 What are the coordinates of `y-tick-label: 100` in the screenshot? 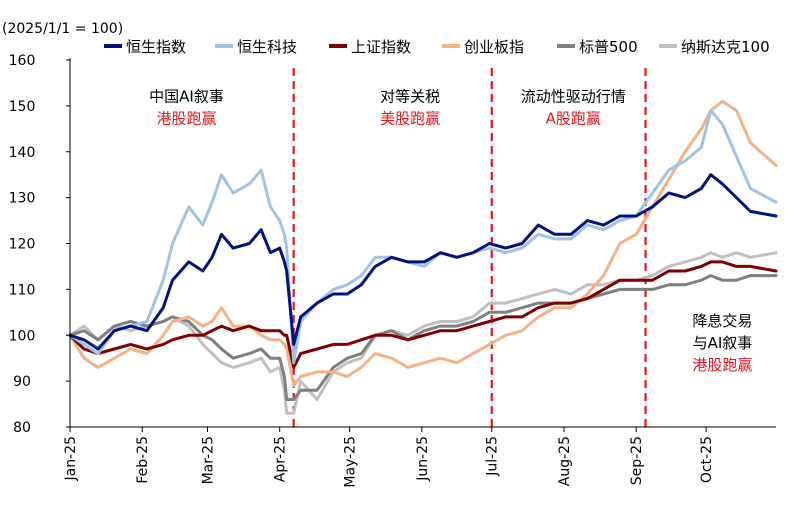 It's located at (22, 336).